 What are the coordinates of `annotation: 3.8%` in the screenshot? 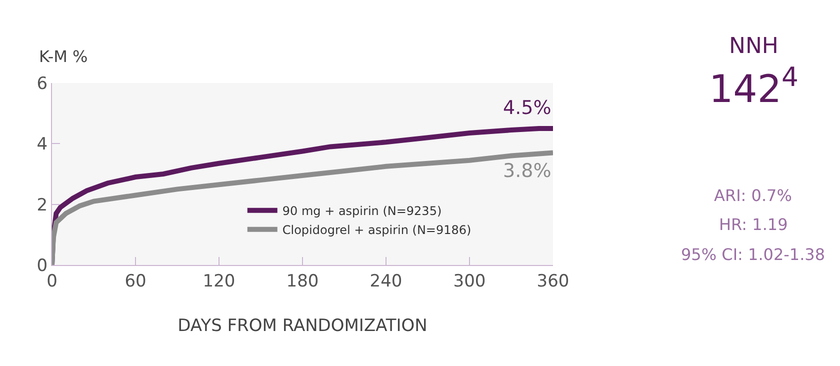 It's located at (527, 171).